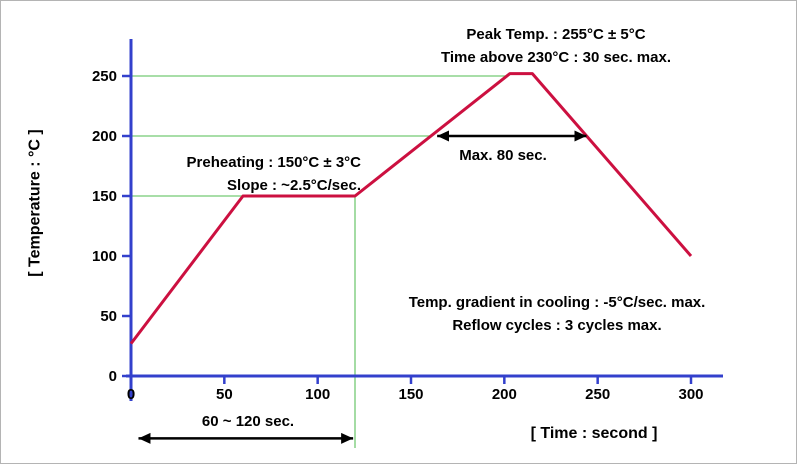  Describe the element at coordinates (224, 394) in the screenshot. I see `x-tick-label: 50` at that location.